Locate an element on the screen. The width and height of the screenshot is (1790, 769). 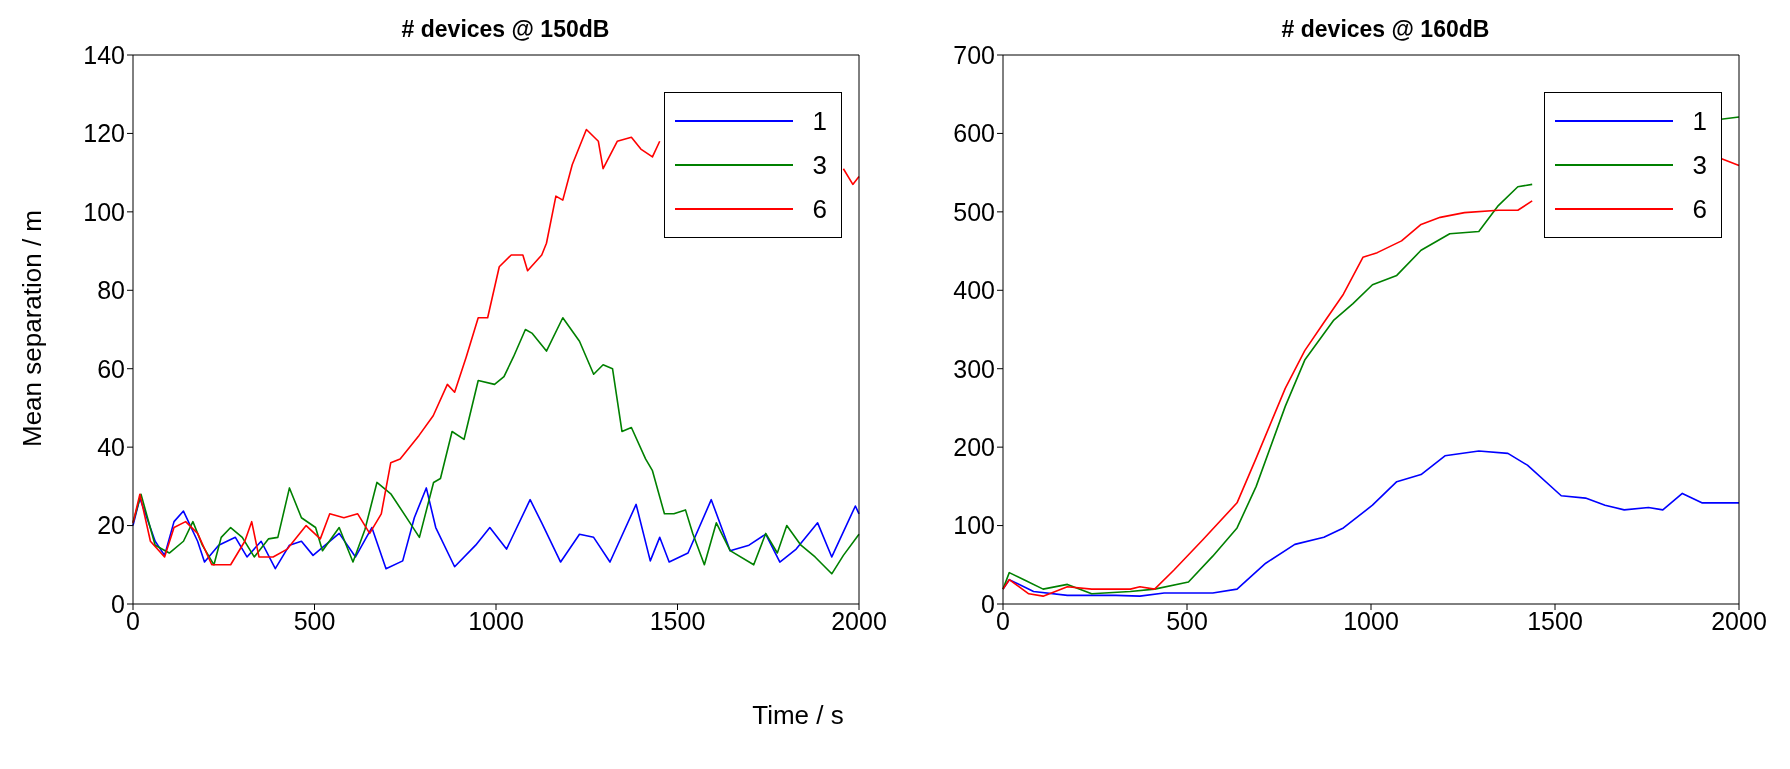
y-tick-label: 300 is located at coordinates (974, 368).